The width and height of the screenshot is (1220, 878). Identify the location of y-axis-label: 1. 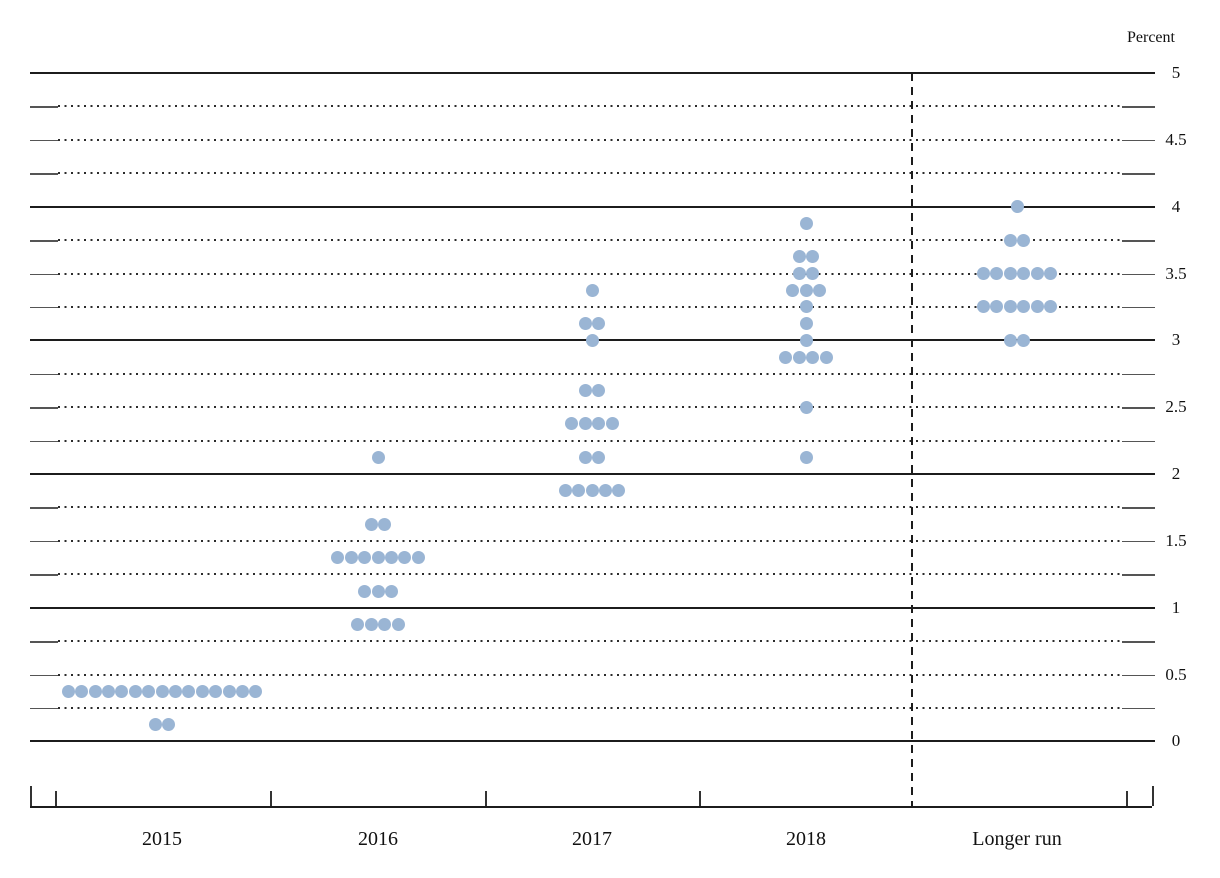
(1176, 607).